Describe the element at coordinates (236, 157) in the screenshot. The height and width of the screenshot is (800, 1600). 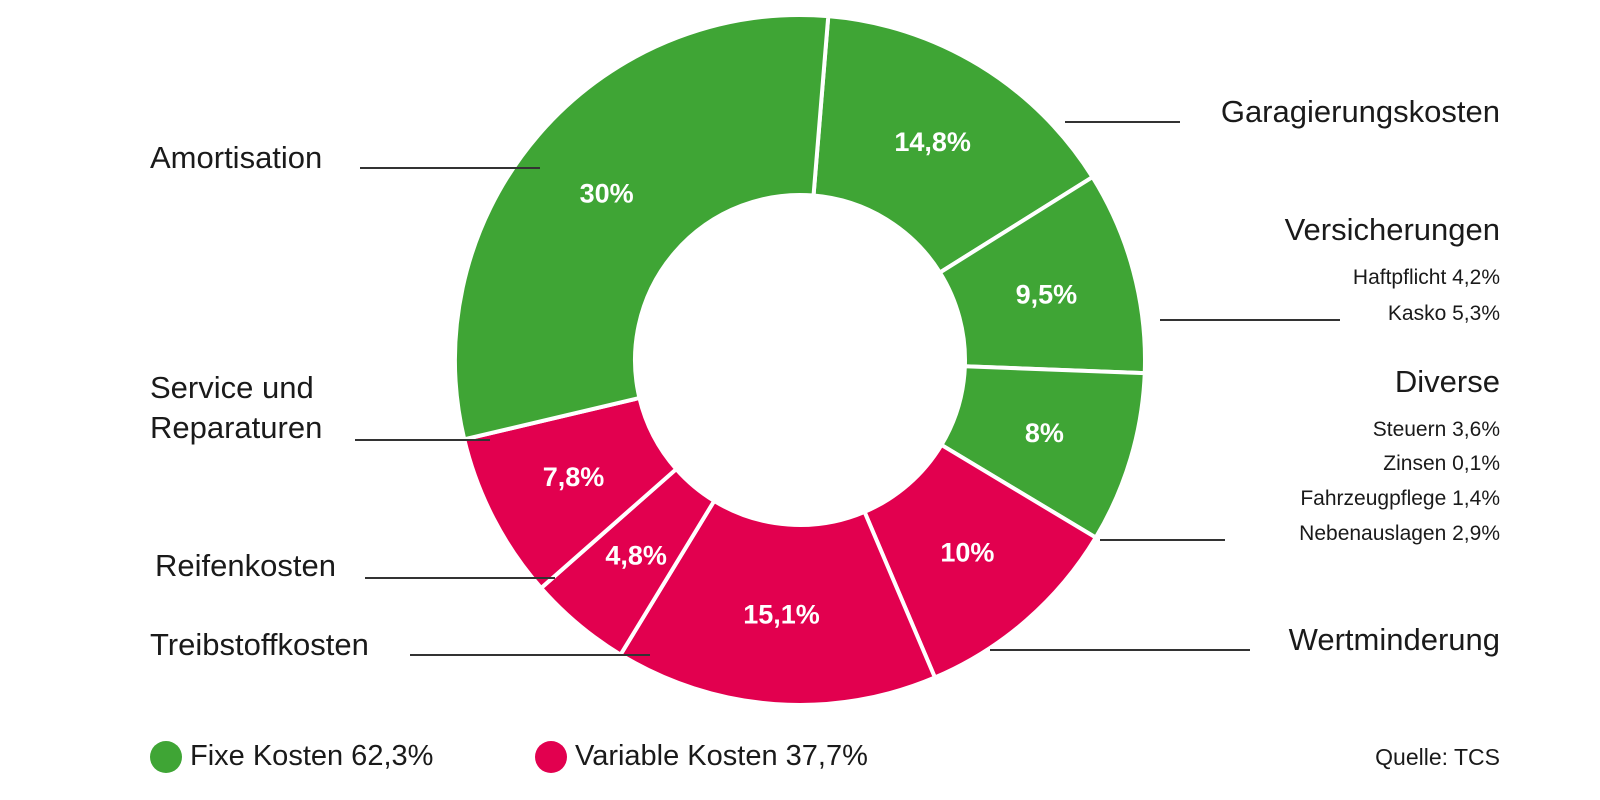
I see `label-amortisation: Amortisation` at that location.